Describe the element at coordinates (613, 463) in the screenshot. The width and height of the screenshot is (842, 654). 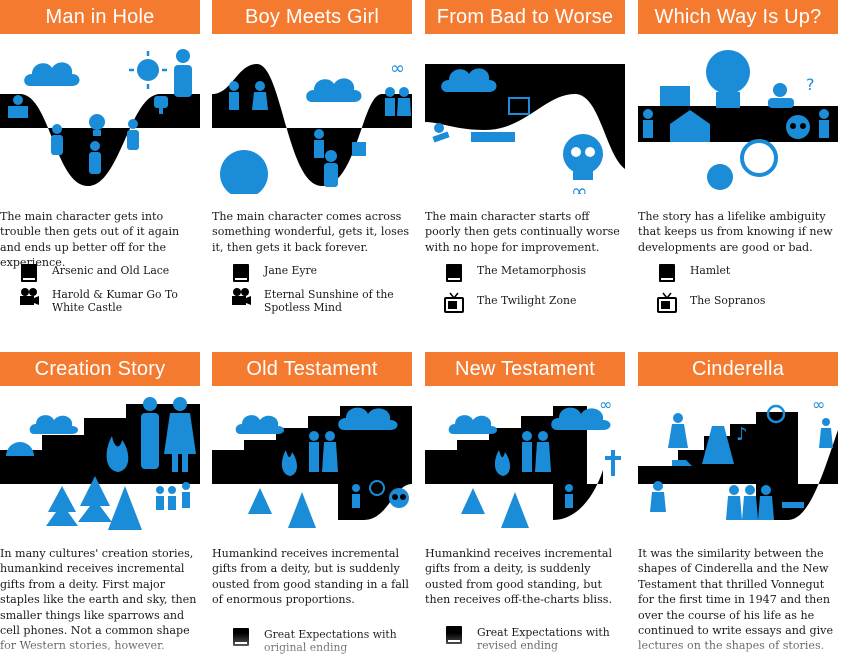
I see `cross-icon` at that location.